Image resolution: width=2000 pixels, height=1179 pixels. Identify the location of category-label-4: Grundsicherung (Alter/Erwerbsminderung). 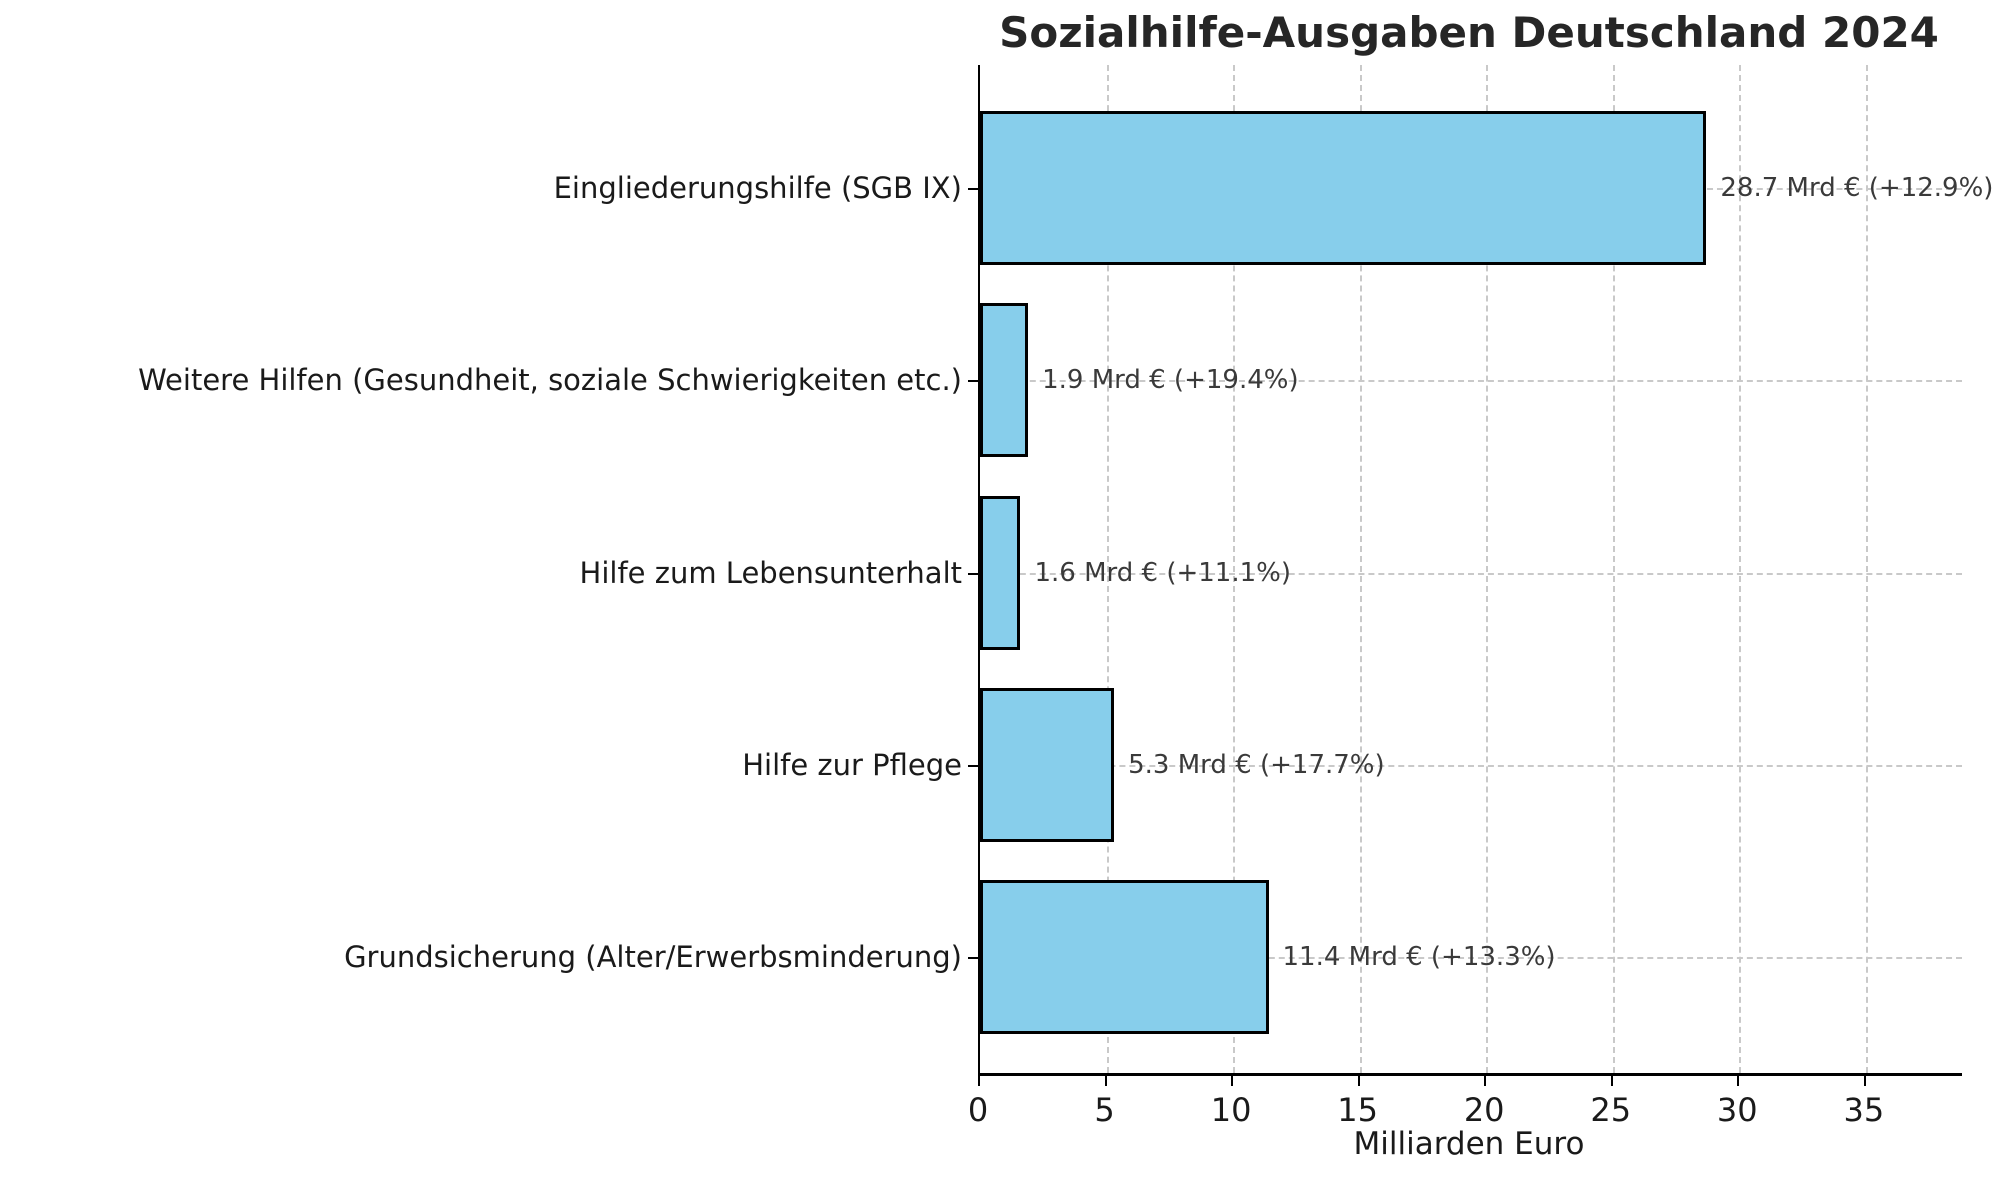
(653, 957).